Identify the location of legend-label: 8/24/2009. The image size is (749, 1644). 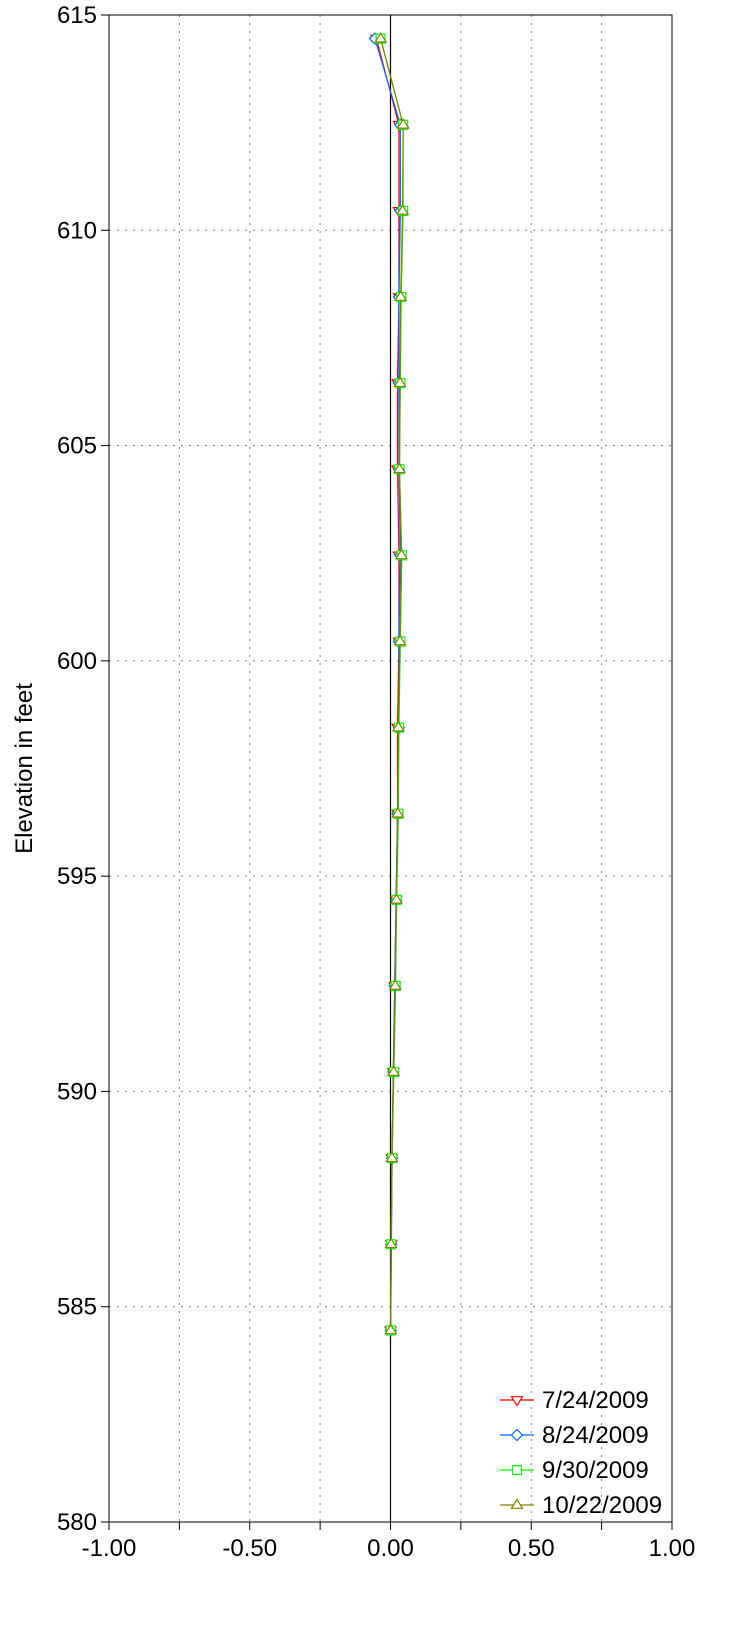
(595, 1435).